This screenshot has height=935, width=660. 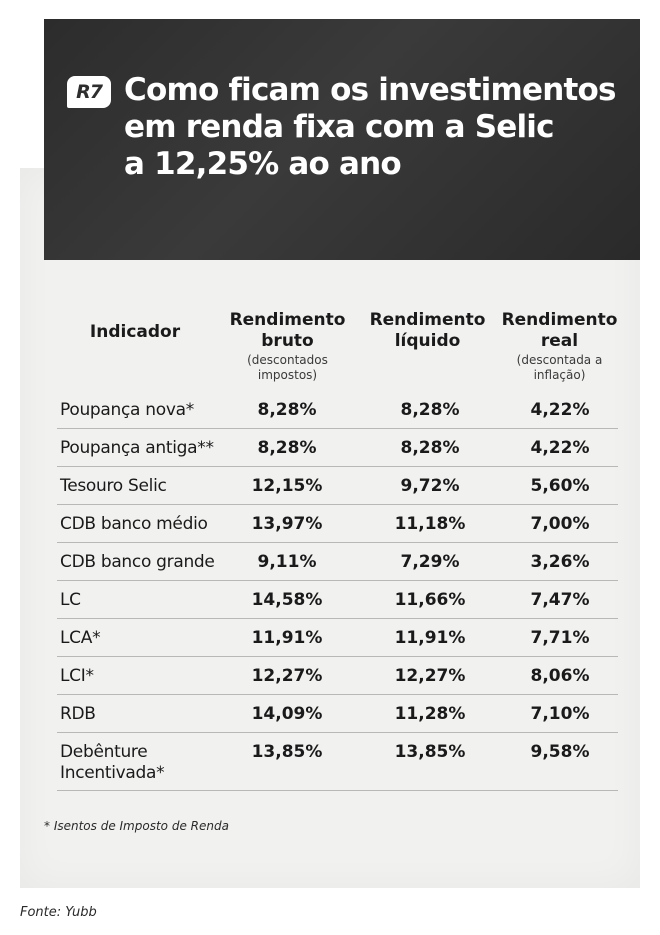 I want to click on cell-rendimento-bruto: 13,85%, so click(x=287, y=752).